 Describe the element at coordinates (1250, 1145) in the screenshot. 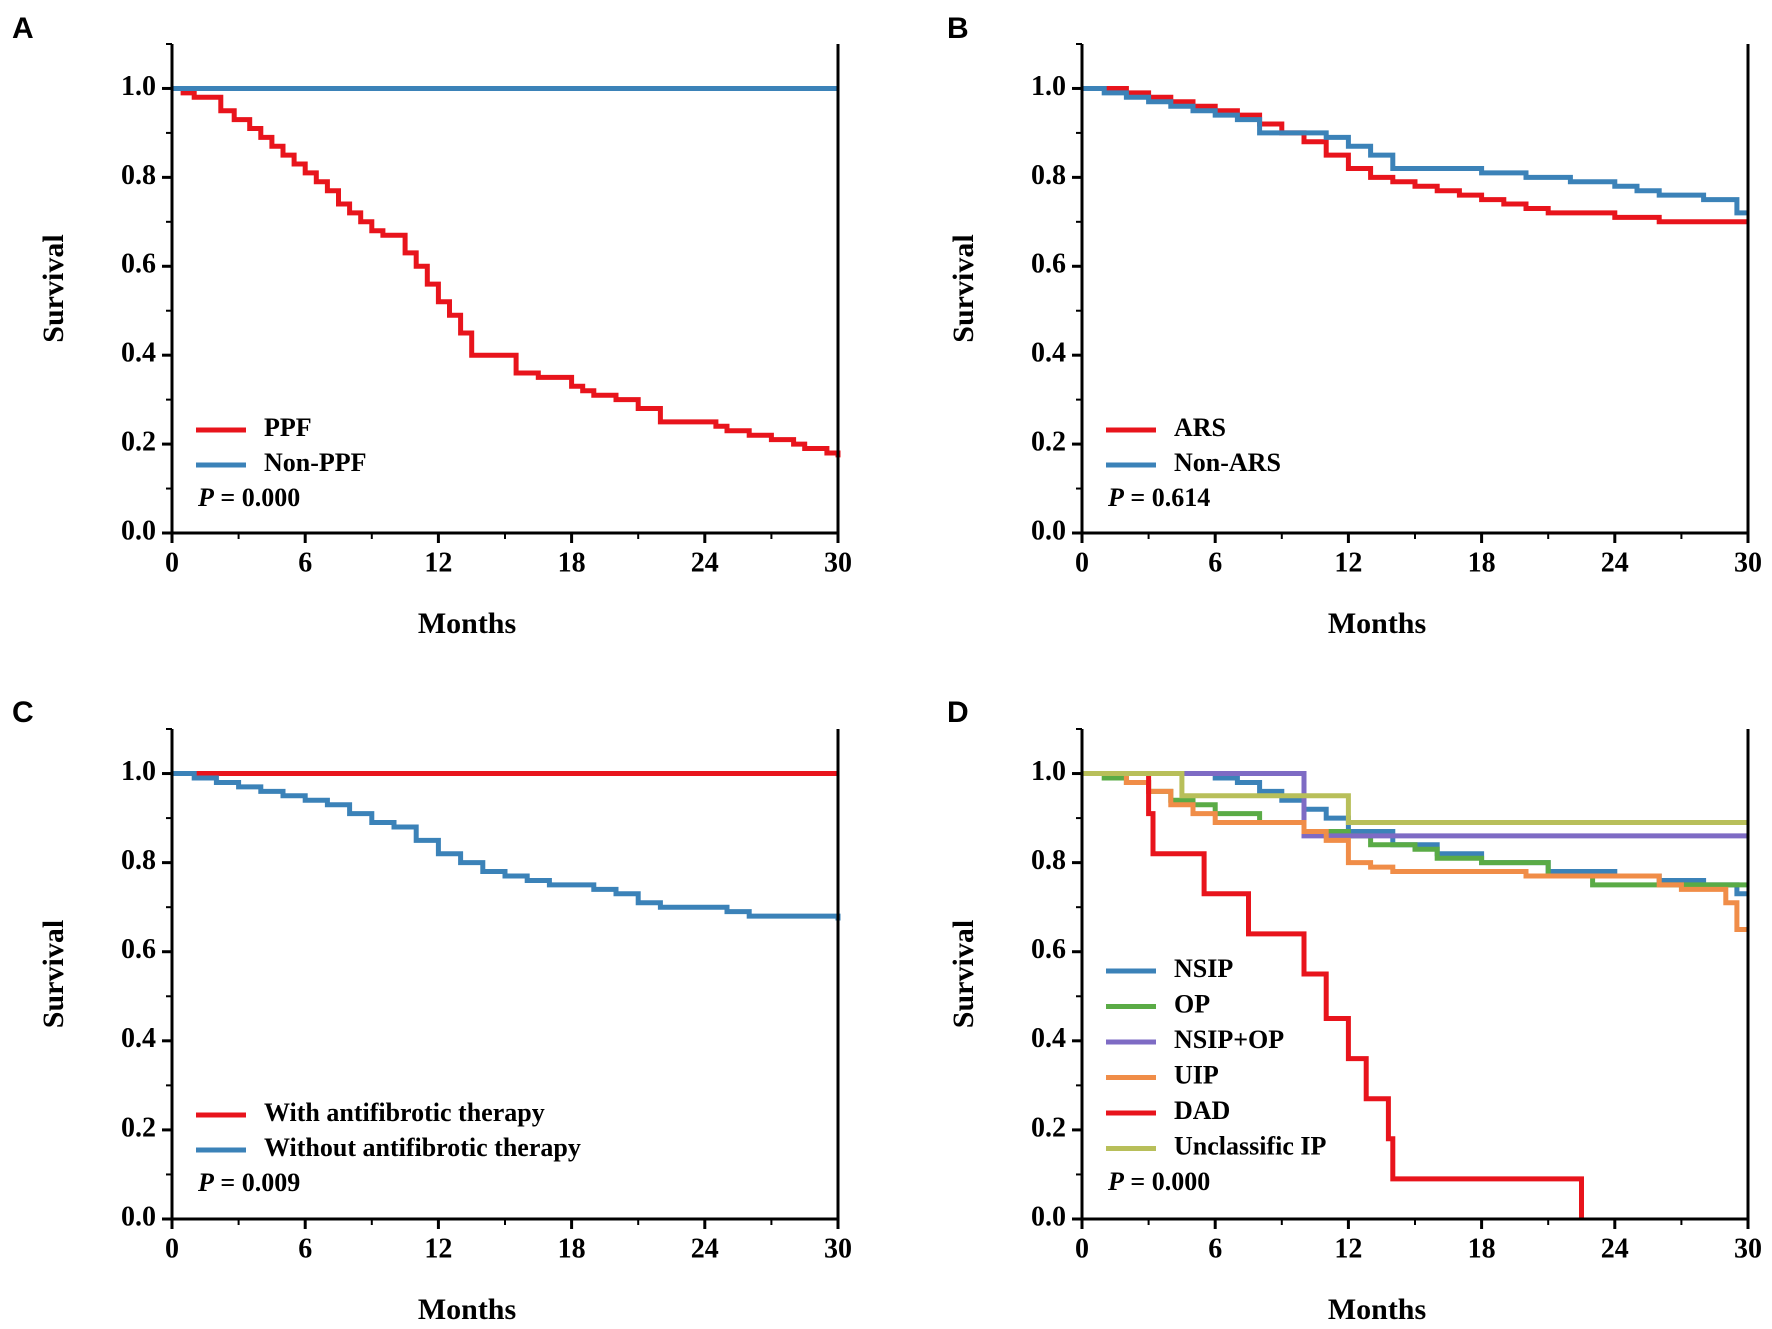

I see `legend-label: Unclassific IP` at that location.